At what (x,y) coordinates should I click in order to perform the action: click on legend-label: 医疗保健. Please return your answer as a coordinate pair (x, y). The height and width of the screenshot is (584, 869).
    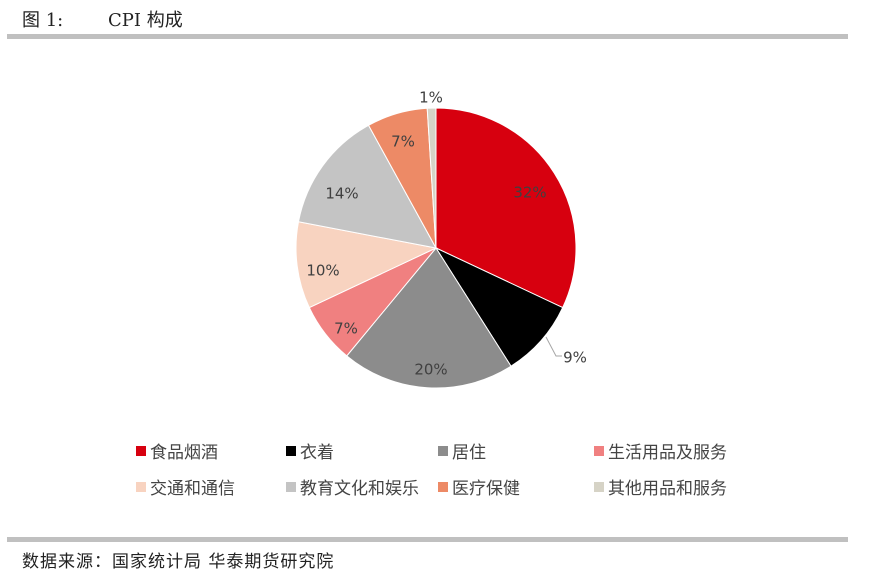
    Looking at the image, I should click on (486, 489).